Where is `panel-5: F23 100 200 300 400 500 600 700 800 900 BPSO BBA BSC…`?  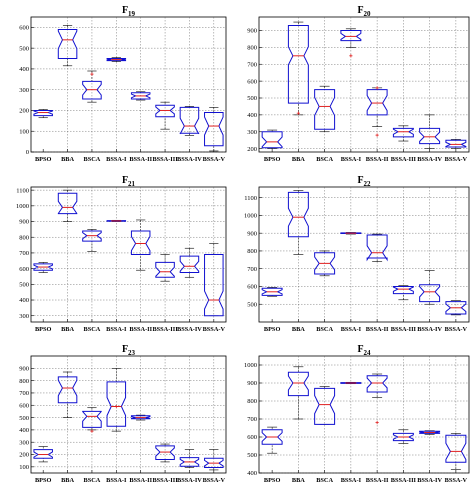
panel-5: F23 100 200 300 400 500 600 700 800 900 BPSO BBA BSC… is located at coordinates (123, 414).